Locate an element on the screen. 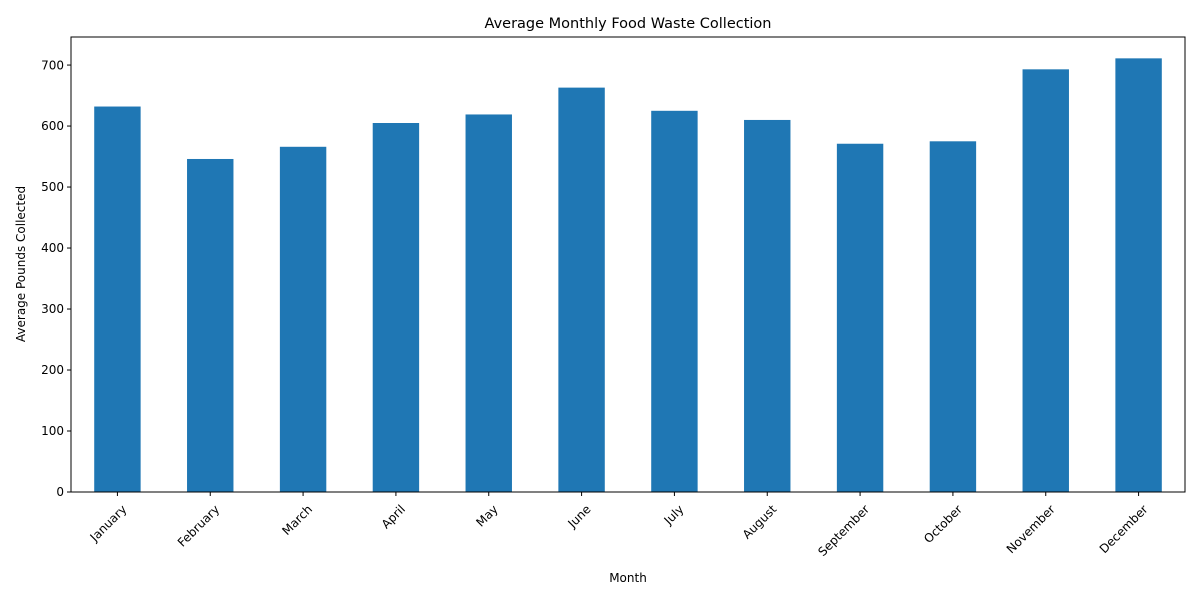 This screenshot has height=600, width=1200. bar-november is located at coordinates (1045, 280).